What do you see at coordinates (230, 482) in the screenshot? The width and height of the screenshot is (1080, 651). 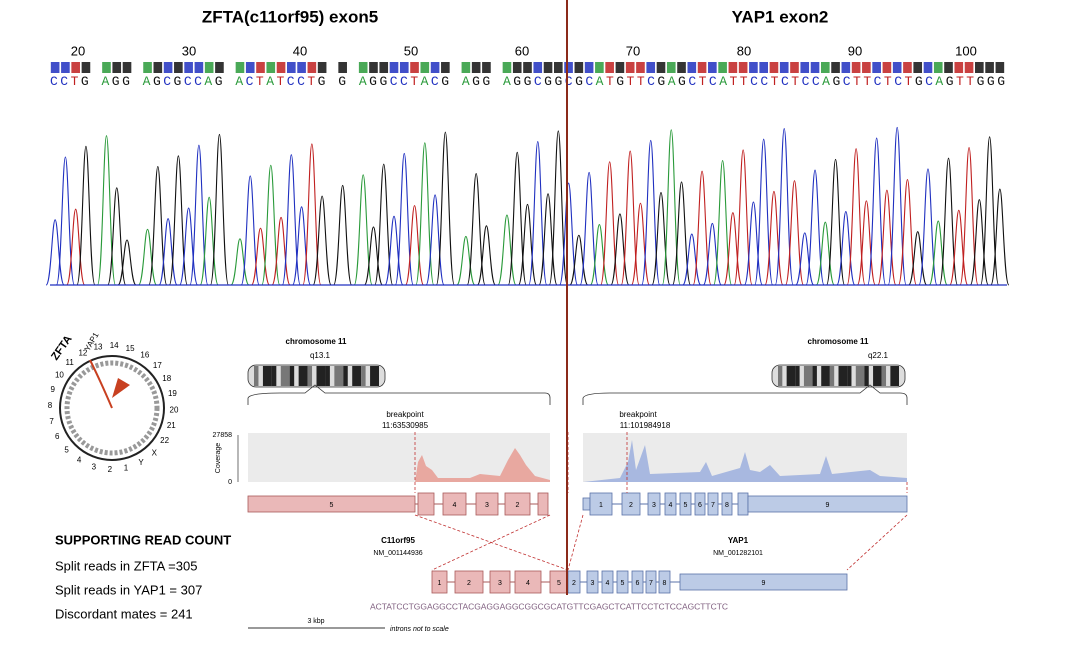 I see `coverage-min: 0` at bounding box center [230, 482].